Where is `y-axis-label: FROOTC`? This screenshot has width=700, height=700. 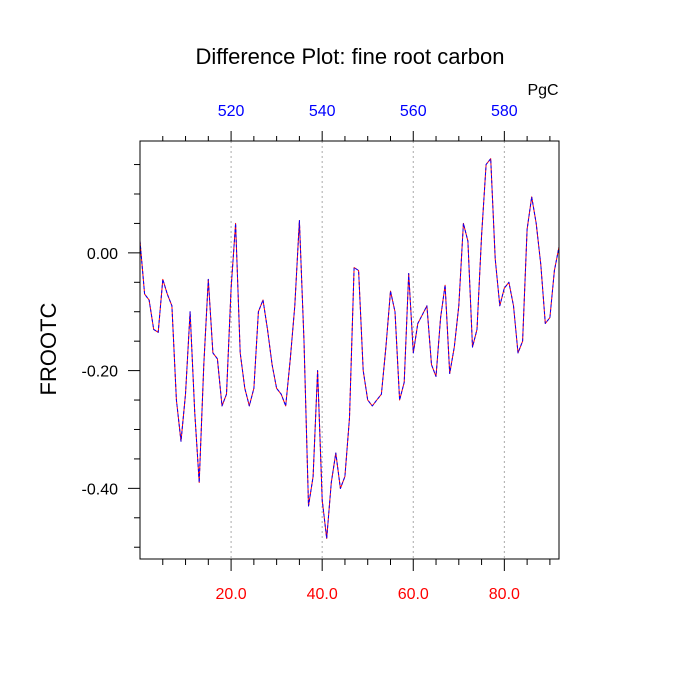 y-axis-label: FROOTC is located at coordinates (48, 348).